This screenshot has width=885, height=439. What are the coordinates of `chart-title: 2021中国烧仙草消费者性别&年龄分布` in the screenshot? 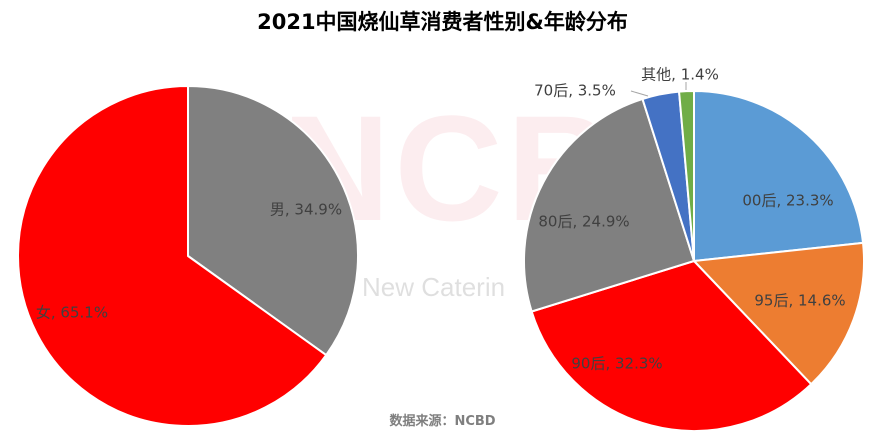 It's located at (442, 22).